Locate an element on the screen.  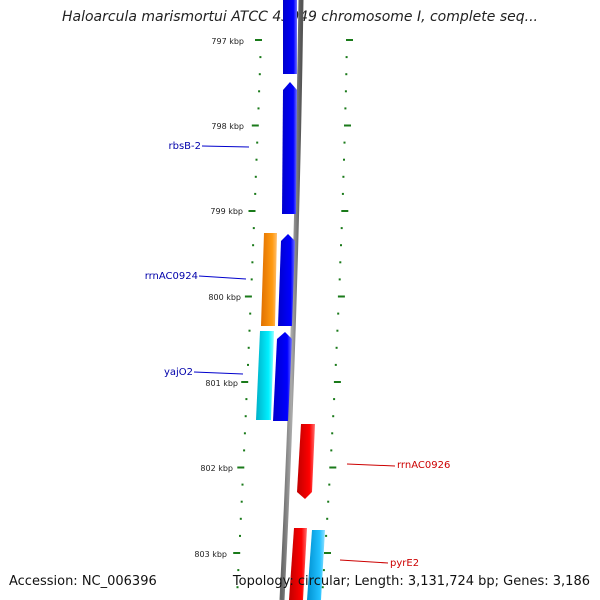
connector-rrnAC0924 is located at coordinates (222, 277).